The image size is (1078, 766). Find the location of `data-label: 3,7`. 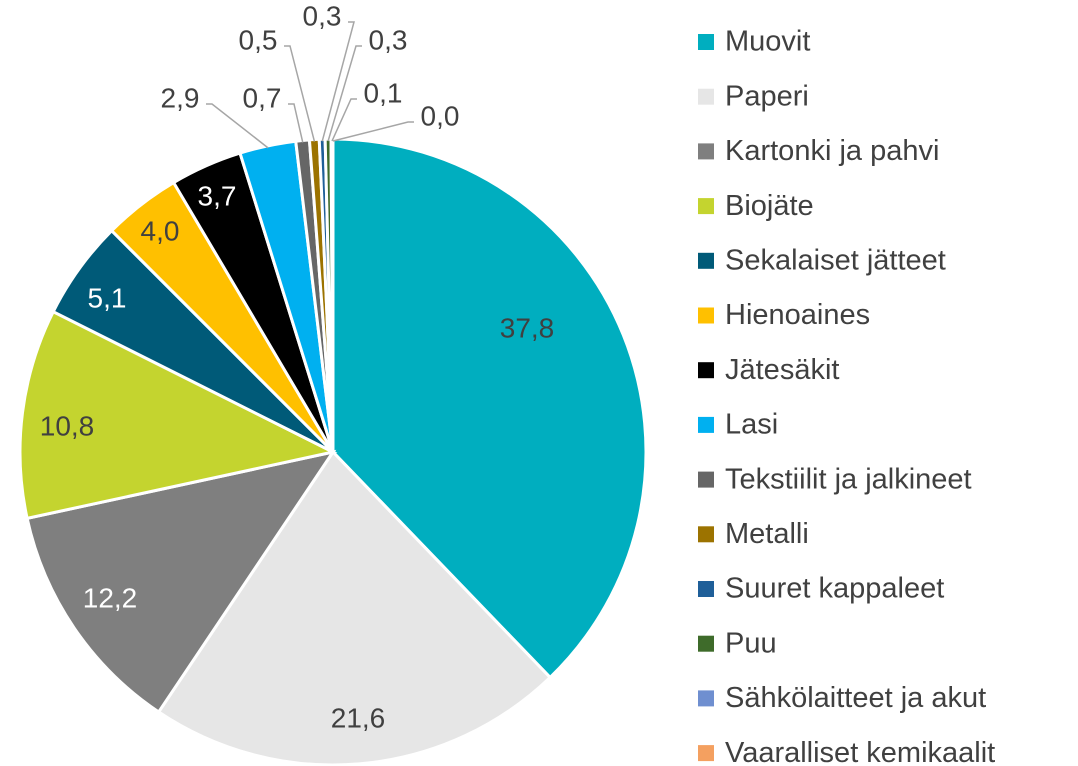

data-label: 3,7 is located at coordinates (217, 195).